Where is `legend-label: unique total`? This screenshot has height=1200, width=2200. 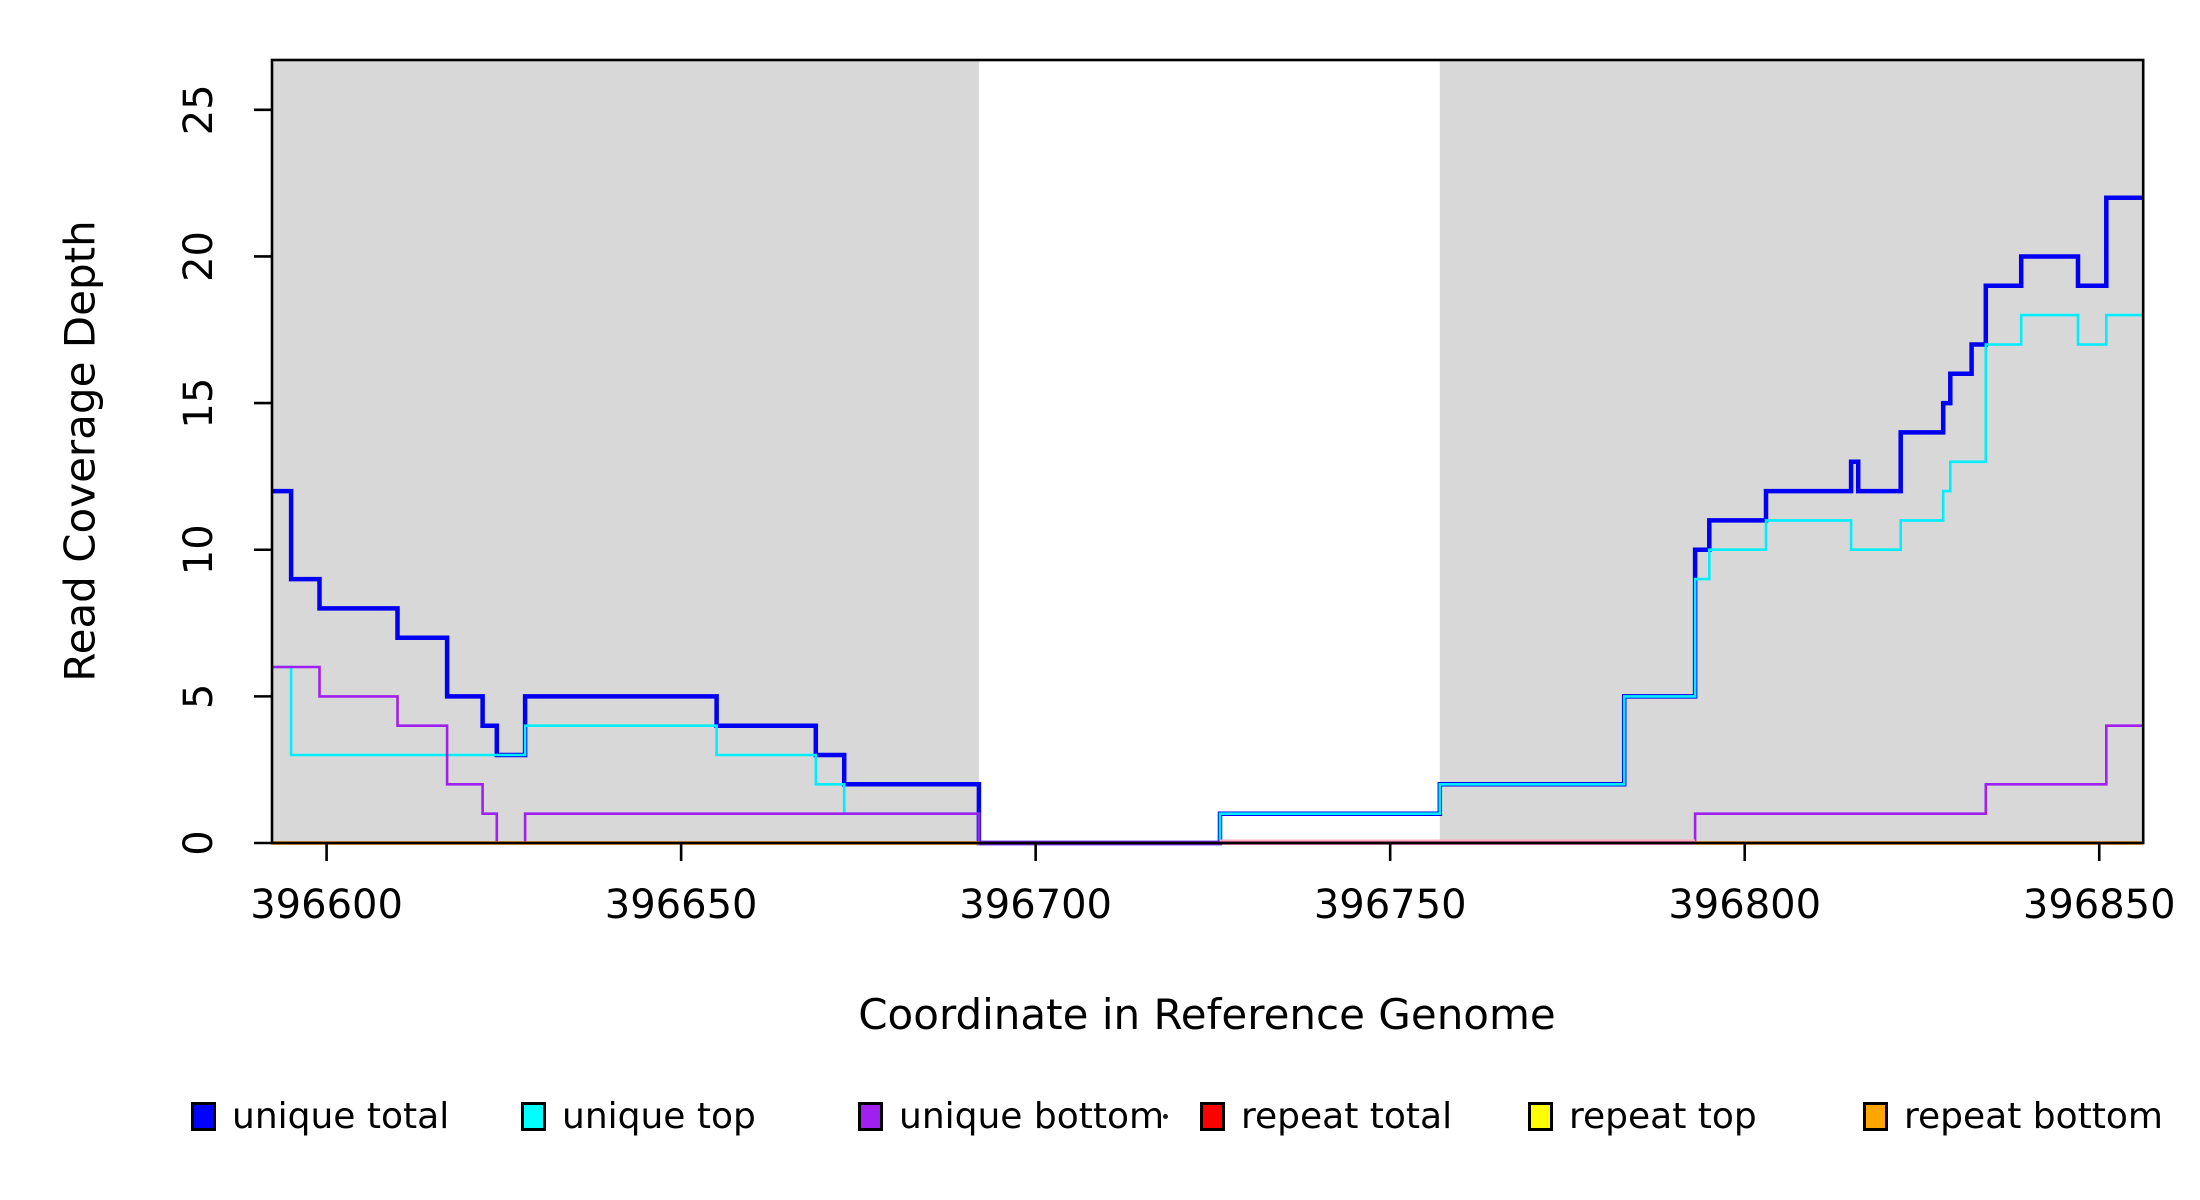 legend-label: unique total is located at coordinates (341, 1116).